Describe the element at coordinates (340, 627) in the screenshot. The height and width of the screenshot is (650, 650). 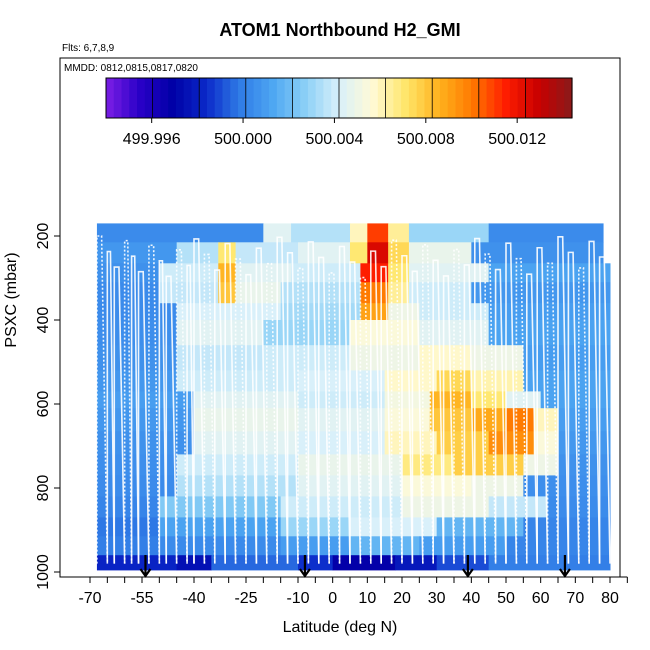
I see `x-axis-label: Latitude (deg N)` at that location.